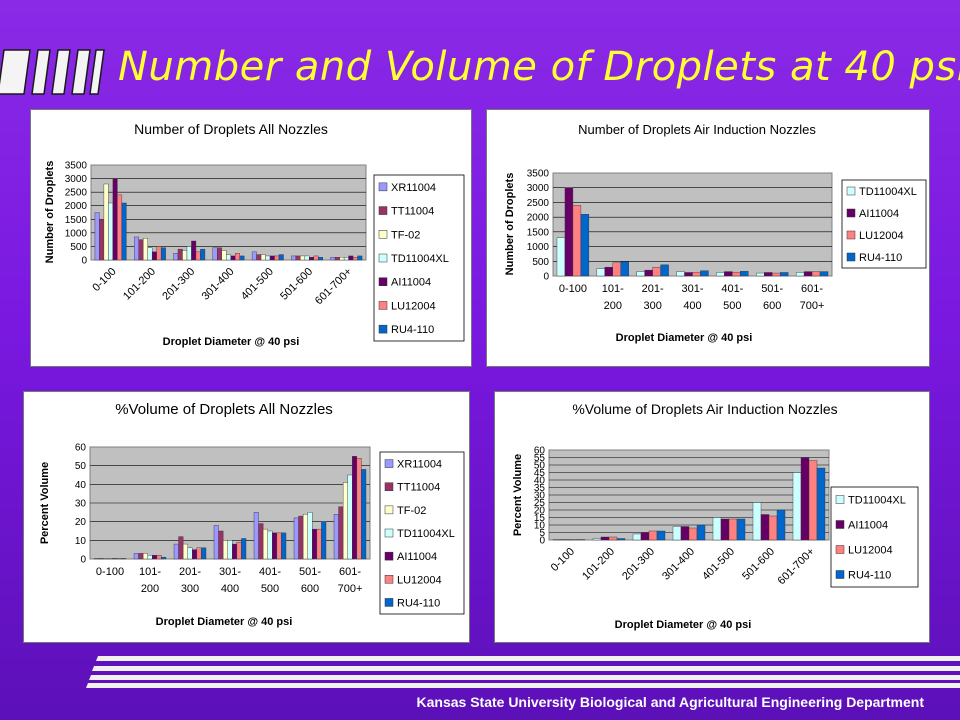  Describe the element at coordinates (540, 511) in the screenshot. I see `y-tick-label: 20` at that location.